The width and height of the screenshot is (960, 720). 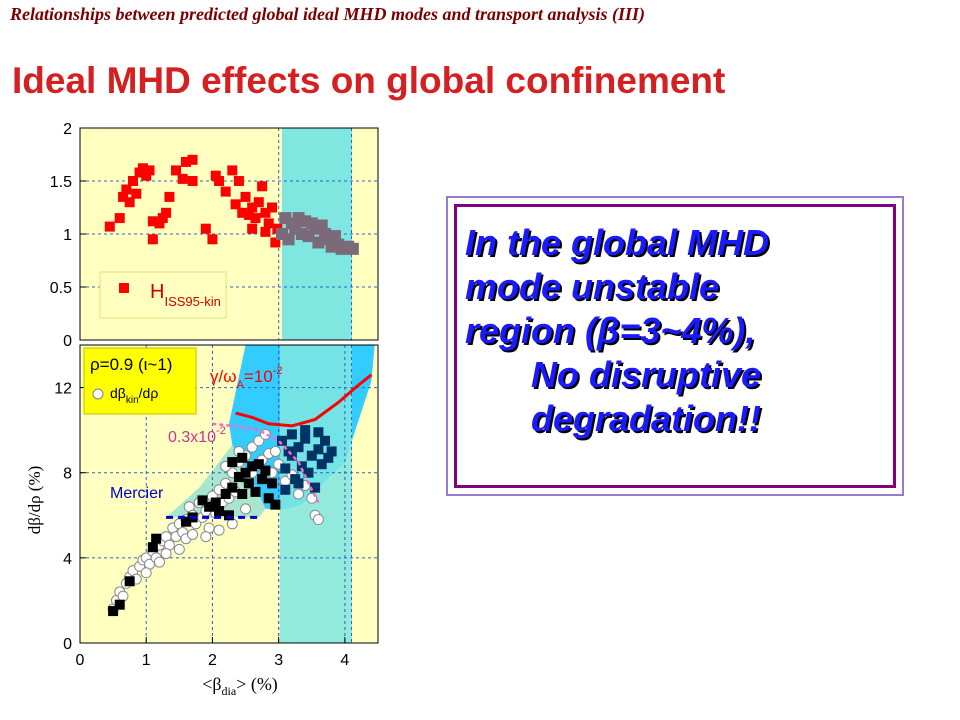 I want to click on top-data-points, so click(x=231, y=204).